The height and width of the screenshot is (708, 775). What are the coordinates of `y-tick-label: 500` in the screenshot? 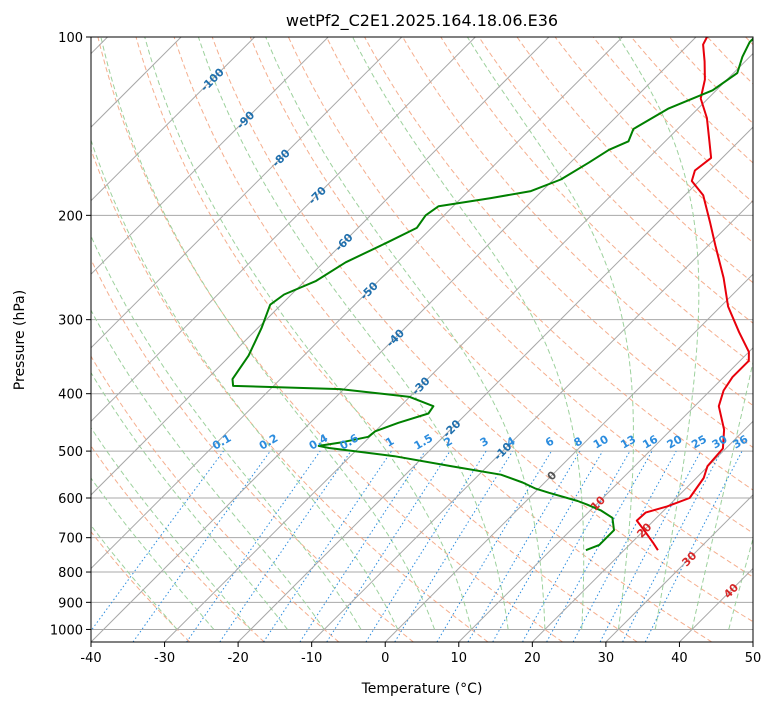 It's located at (70, 452).